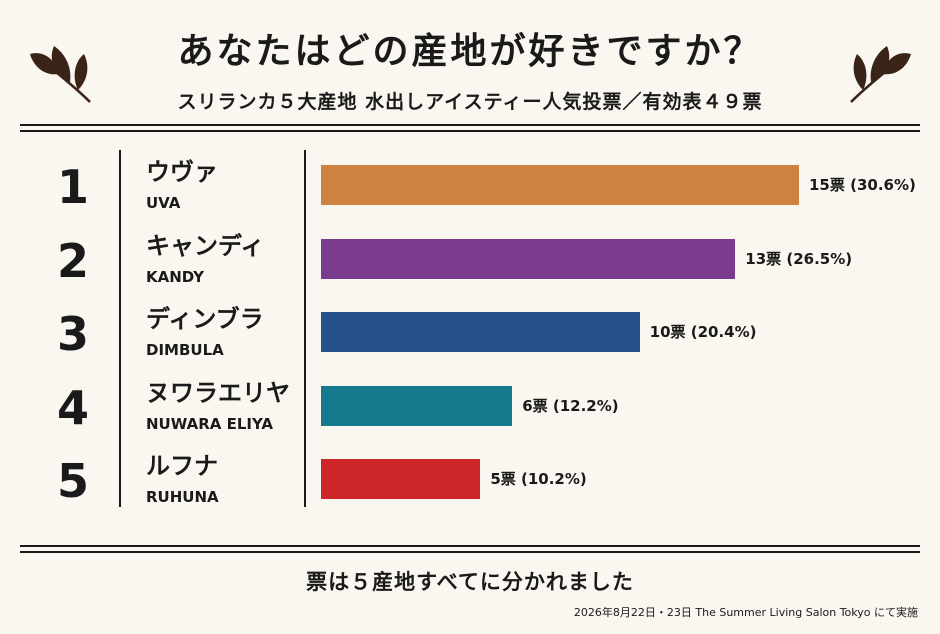  Describe the element at coordinates (205, 245) in the screenshot. I see `region-name-jp: キャンディ` at that location.